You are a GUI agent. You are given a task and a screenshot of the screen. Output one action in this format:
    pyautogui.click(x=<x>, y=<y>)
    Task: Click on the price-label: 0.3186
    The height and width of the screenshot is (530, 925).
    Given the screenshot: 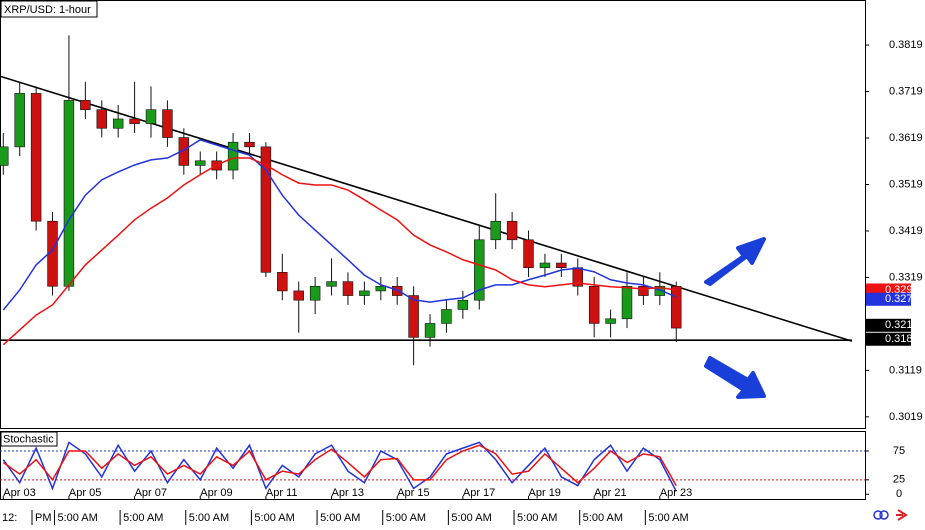 What is the action you would take?
    pyautogui.click(x=902, y=339)
    